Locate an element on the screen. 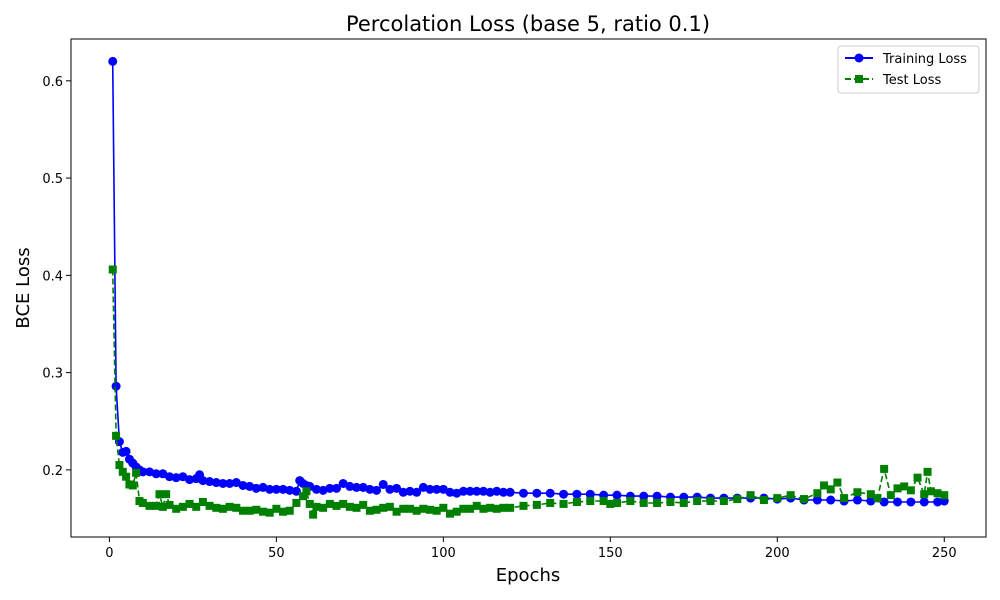 This screenshot has height=600, width=1000. x-tick-label: 150 is located at coordinates (610, 553).